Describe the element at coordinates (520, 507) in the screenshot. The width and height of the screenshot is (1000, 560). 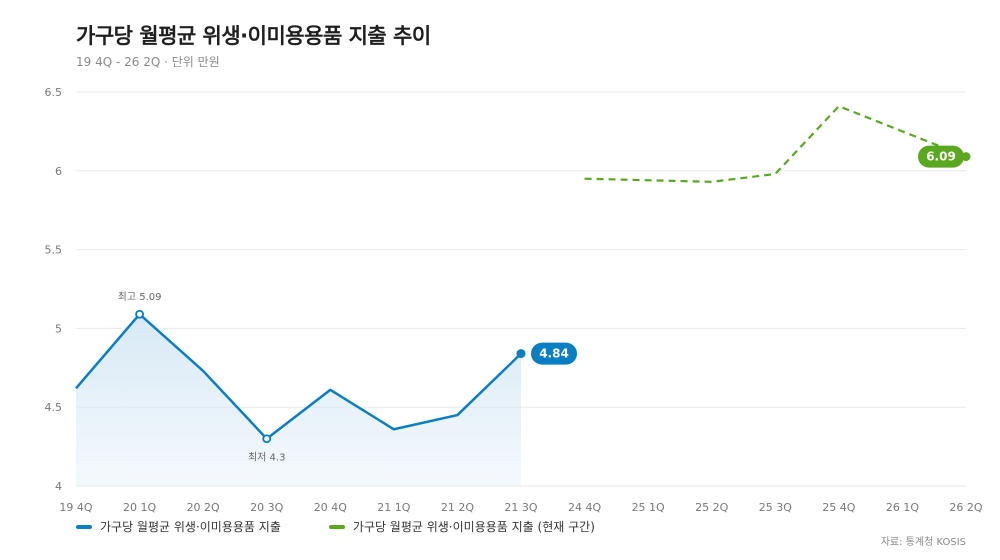
I see `x-tick-label: 21 3Q` at that location.